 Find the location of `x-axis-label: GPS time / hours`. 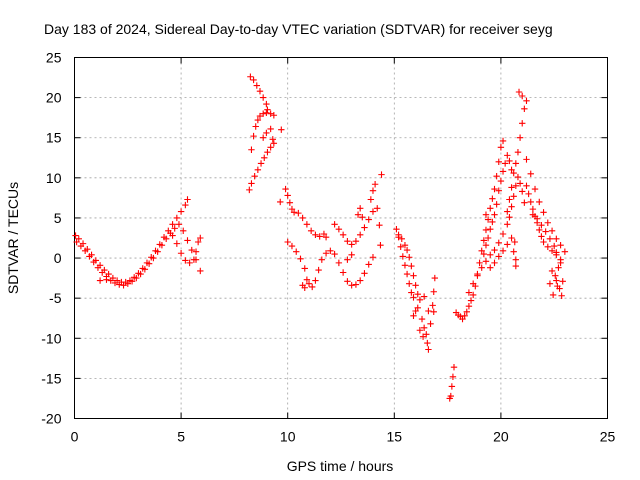

x-axis-label: GPS time / hours is located at coordinates (340, 466).